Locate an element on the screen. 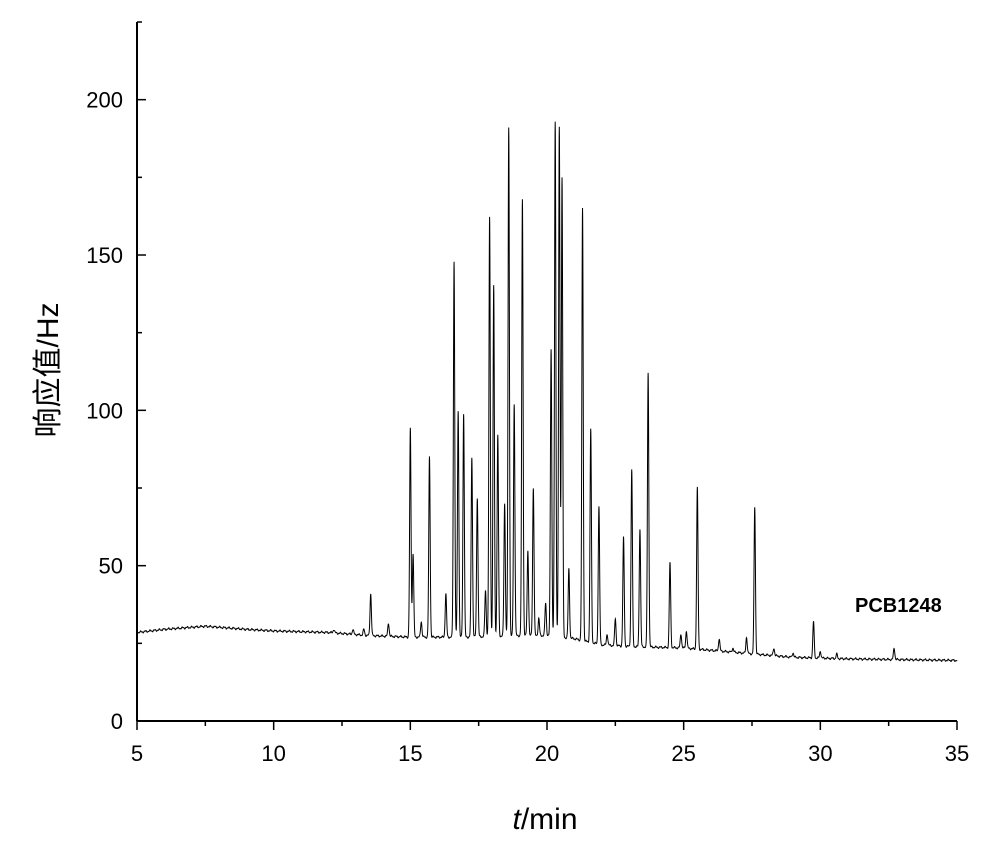 Image resolution: width=989 pixels, height=851 pixels. y-tick-label: 100 is located at coordinates (104, 410).